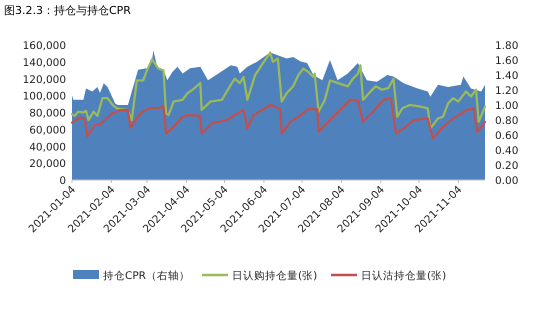 This screenshot has width=533, height=320. What do you see at coordinates (146, 275) in the screenshot?
I see `legend-label: 持仓CPR（右轴）` at bounding box center [146, 275].